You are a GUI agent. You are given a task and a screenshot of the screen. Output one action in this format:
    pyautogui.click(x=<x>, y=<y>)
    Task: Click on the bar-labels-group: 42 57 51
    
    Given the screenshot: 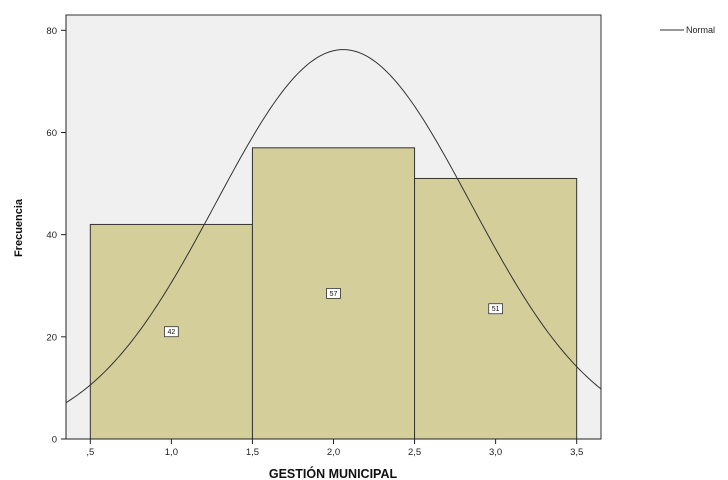 What is the action you would take?
    pyautogui.click(x=333, y=313)
    